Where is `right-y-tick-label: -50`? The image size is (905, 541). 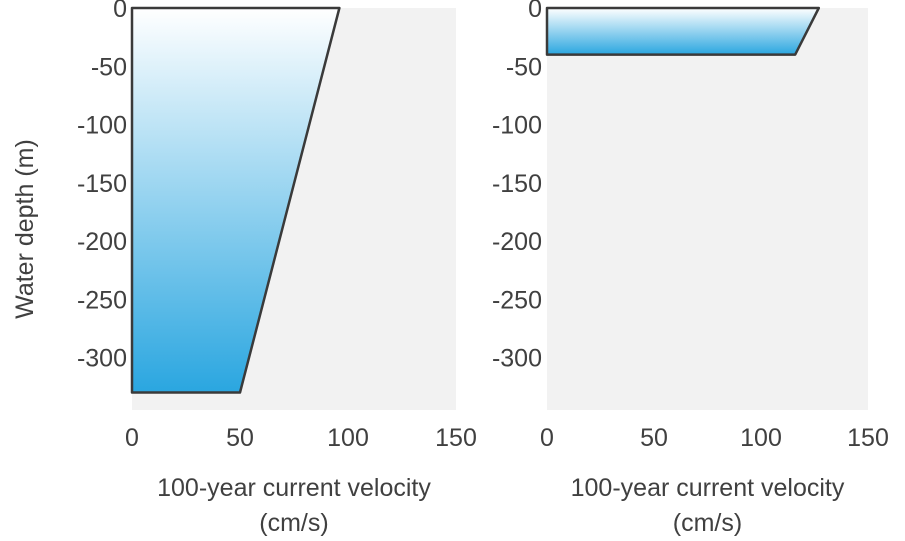
right-y-tick-label: -50 is located at coordinates (524, 67).